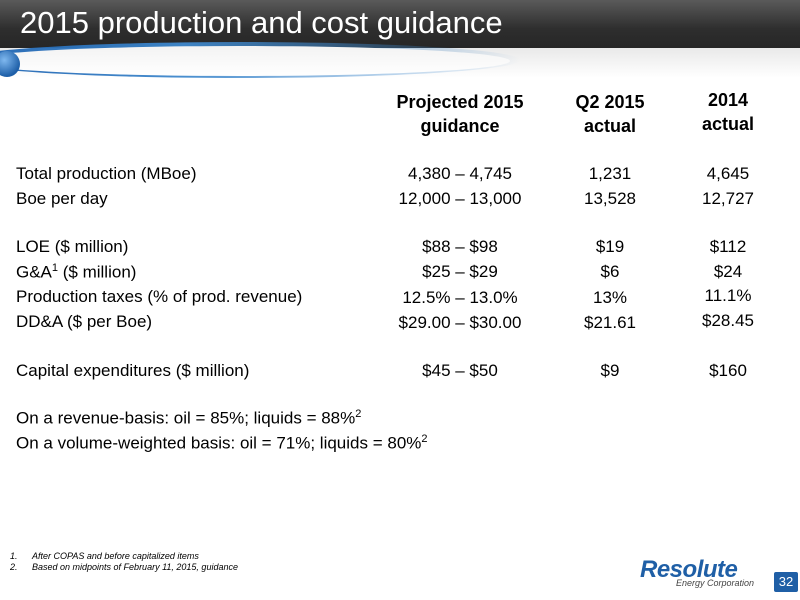 This screenshot has height=600, width=800. What do you see at coordinates (610, 102) in the screenshot?
I see `column-header-line: Q2 2015` at bounding box center [610, 102].